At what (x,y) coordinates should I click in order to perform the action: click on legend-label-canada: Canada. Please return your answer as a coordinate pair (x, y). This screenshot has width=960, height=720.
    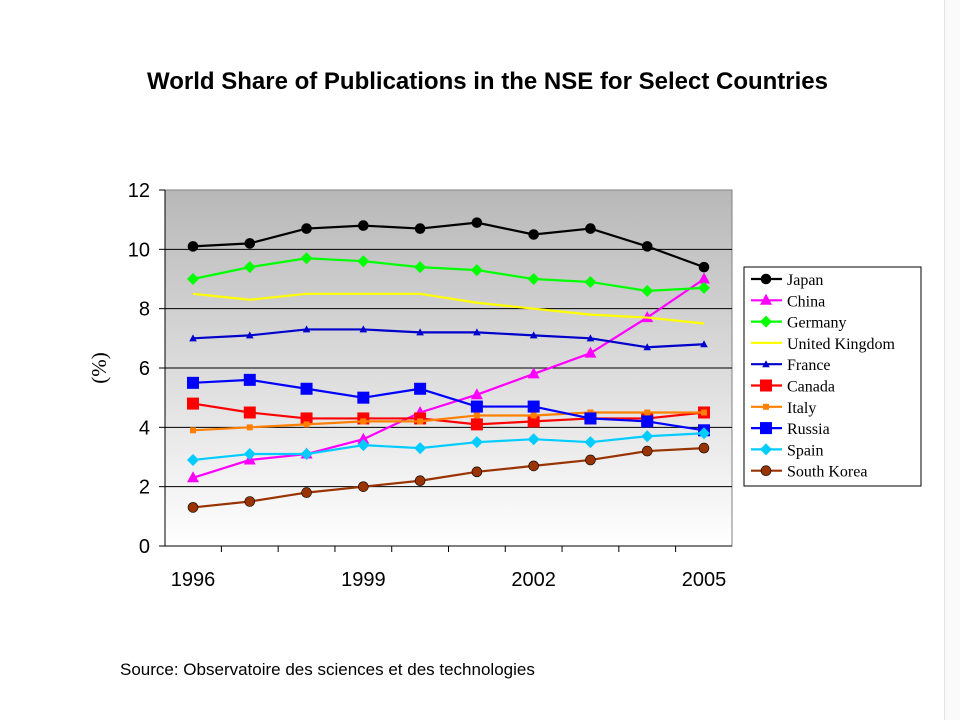
    Looking at the image, I should click on (811, 387).